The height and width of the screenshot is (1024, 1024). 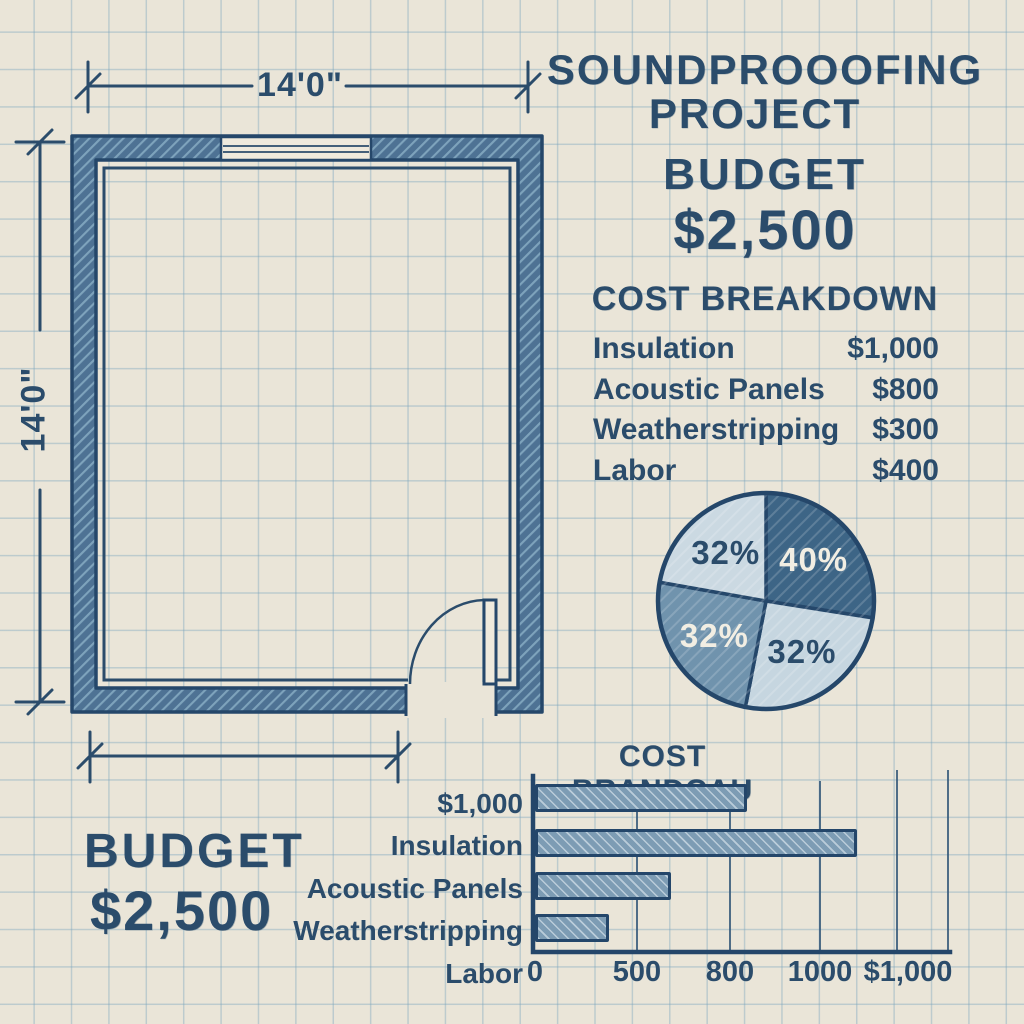 I want to click on x-axis-tick-label: 800, so click(x=730, y=972).